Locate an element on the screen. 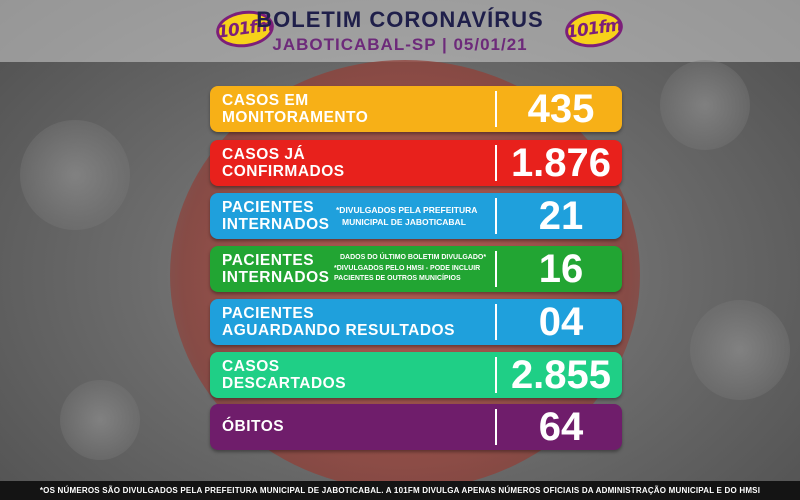  page-title: BOLETIM CORONAVÍRUS is located at coordinates (400, 19).